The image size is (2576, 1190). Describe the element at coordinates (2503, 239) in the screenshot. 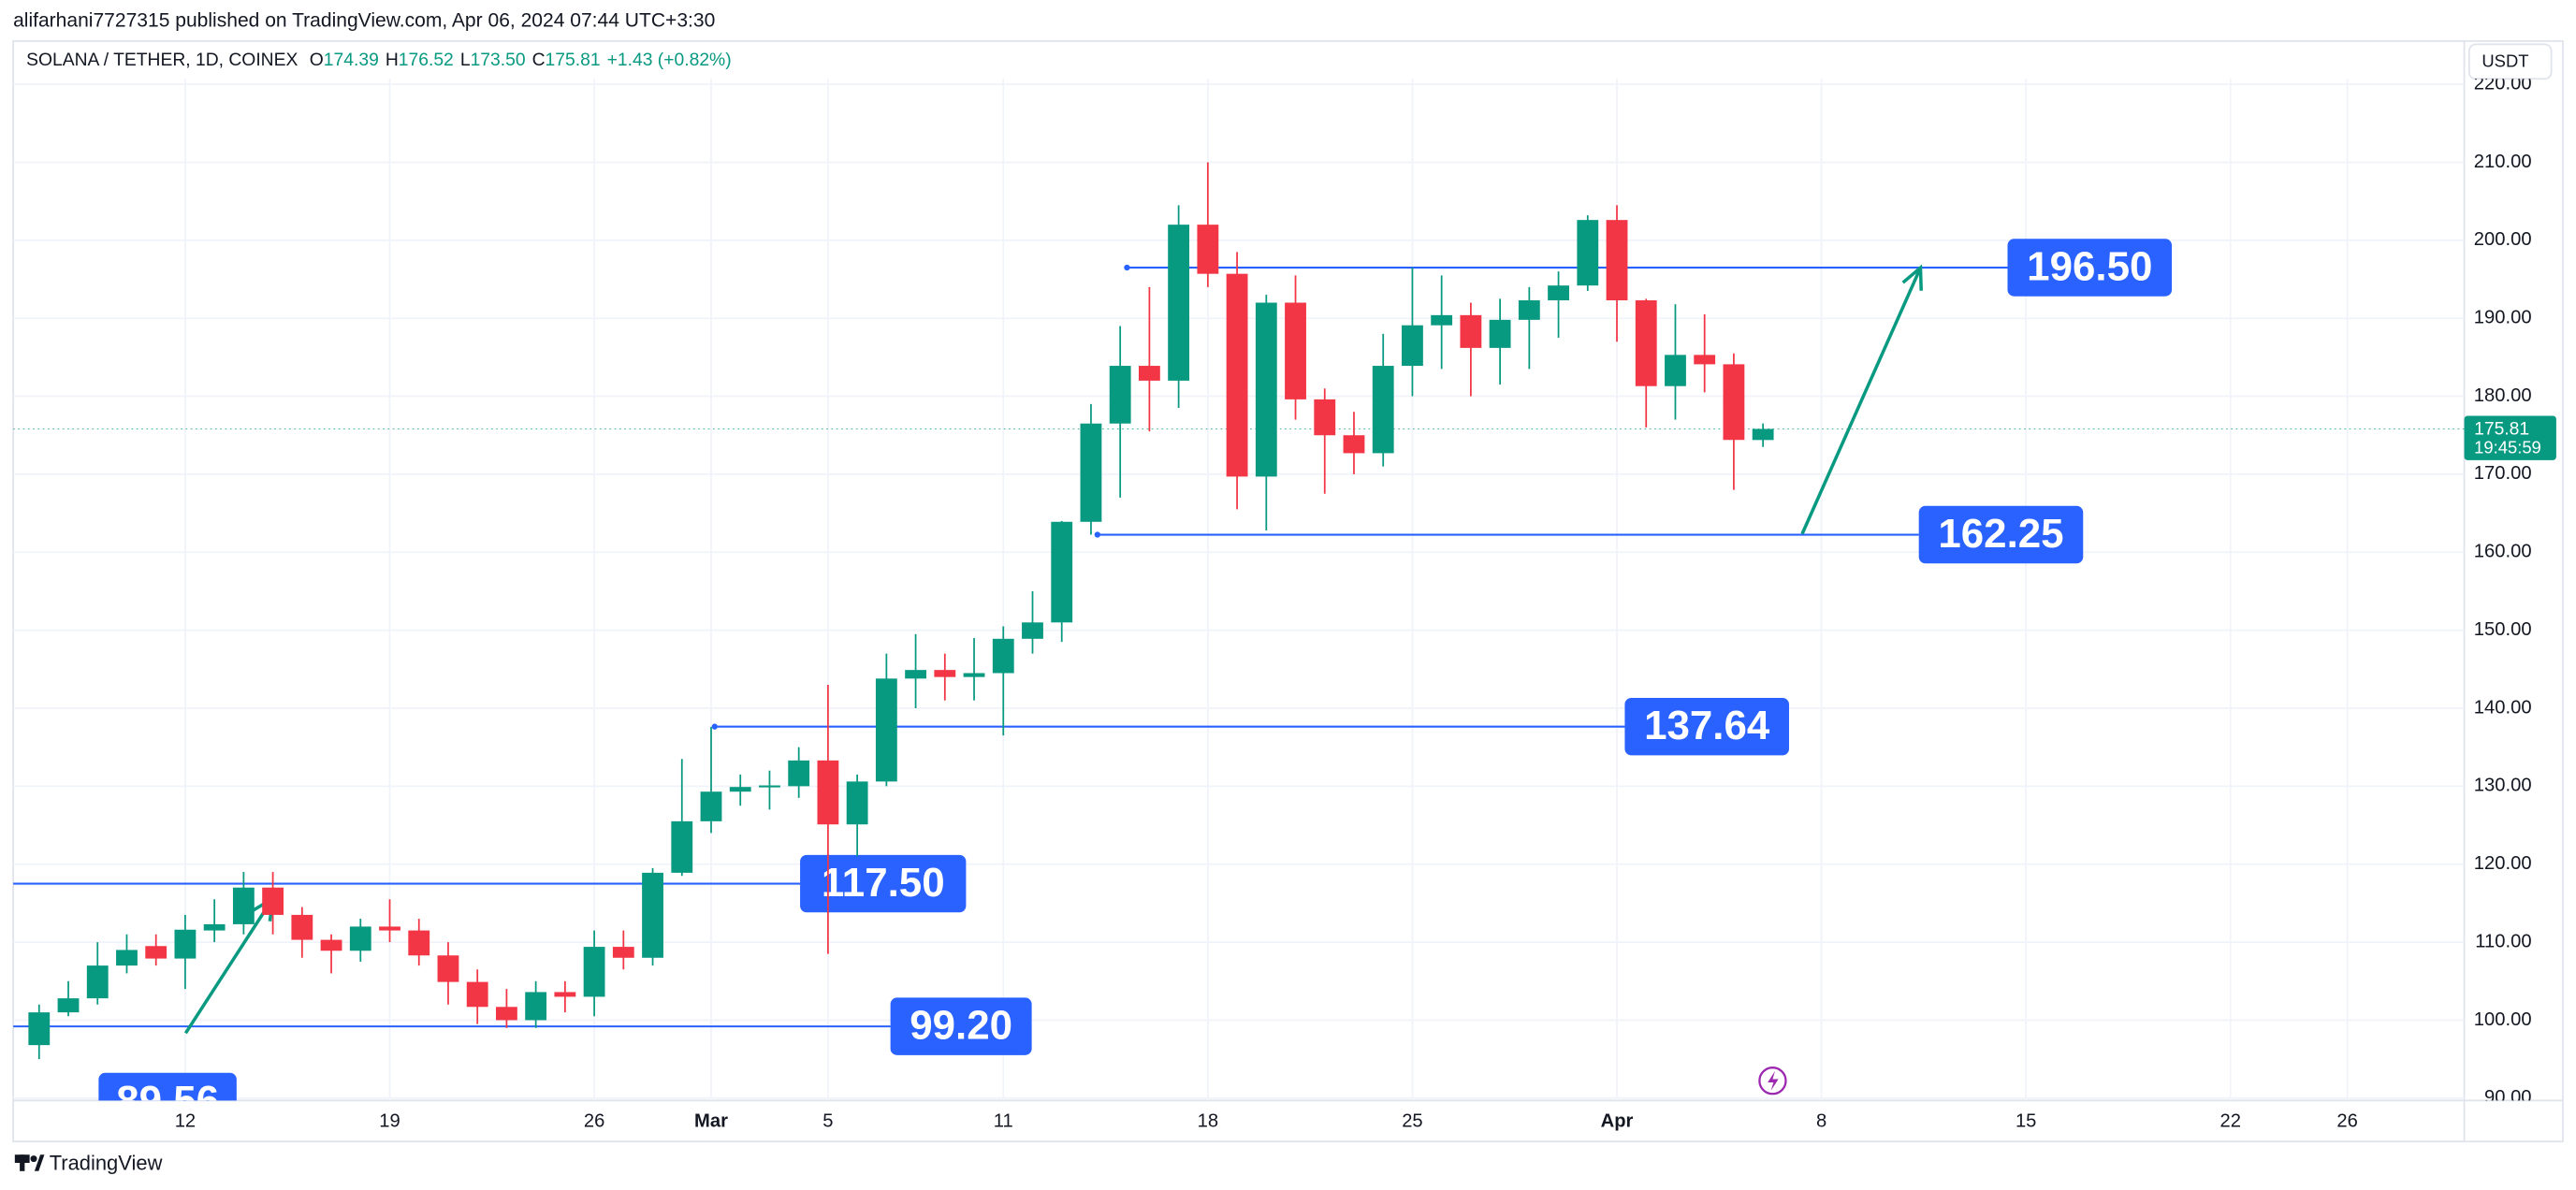

I see `y-tick-label: 200.00` at that location.